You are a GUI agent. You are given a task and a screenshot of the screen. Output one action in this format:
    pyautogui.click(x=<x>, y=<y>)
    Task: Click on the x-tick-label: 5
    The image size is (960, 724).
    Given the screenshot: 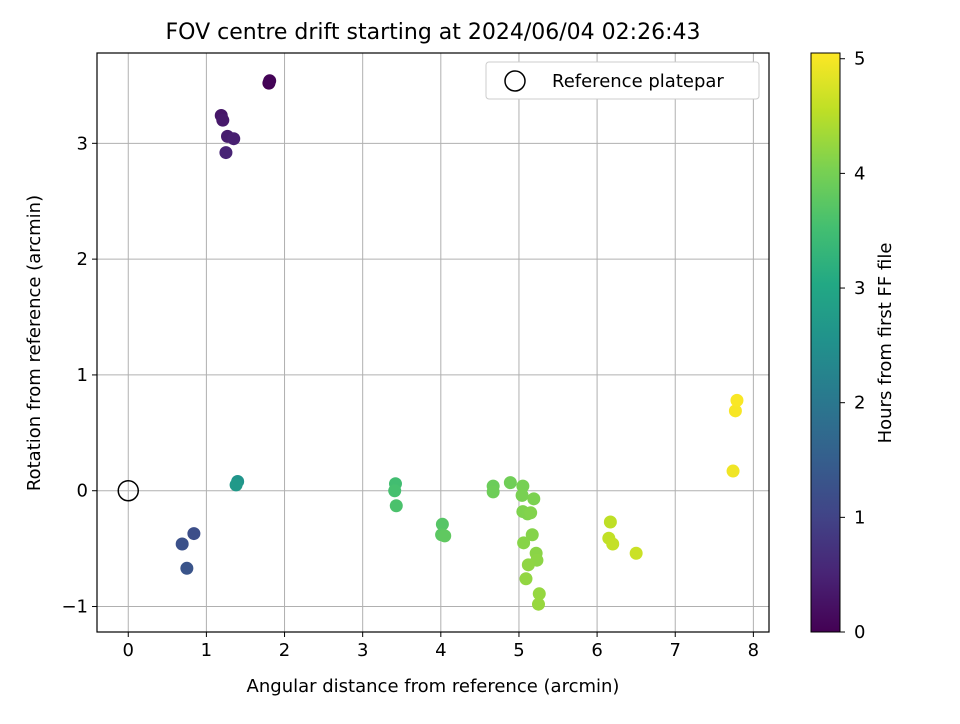 What is the action you would take?
    pyautogui.click(x=518, y=650)
    